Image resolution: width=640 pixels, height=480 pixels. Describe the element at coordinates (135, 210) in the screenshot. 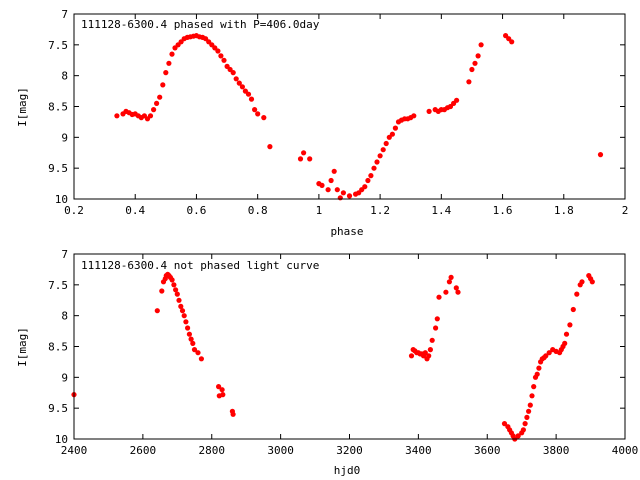

I see `x-tick-label: 0.4` at that location.